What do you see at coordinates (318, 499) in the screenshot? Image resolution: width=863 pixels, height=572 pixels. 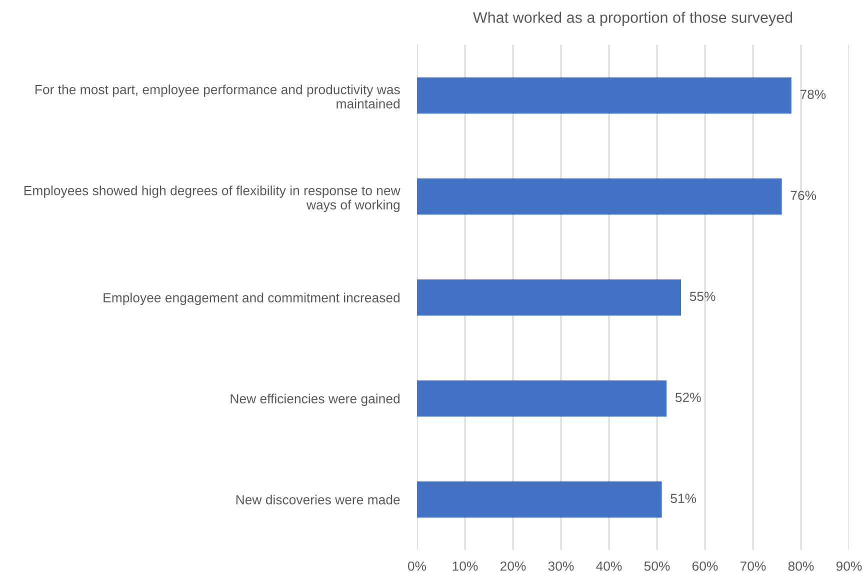 I see `y-tick-label: New discoveries were made` at bounding box center [318, 499].